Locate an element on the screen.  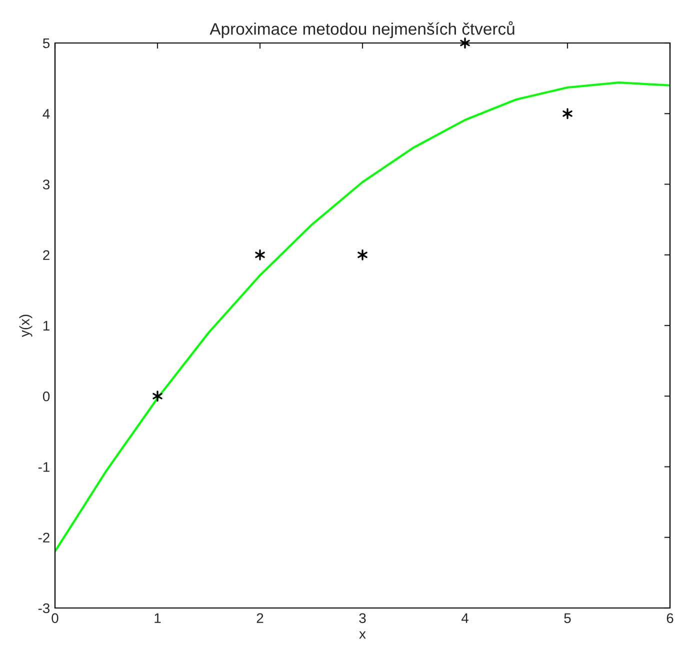
y-tick-label: -2 is located at coordinates (44, 537).